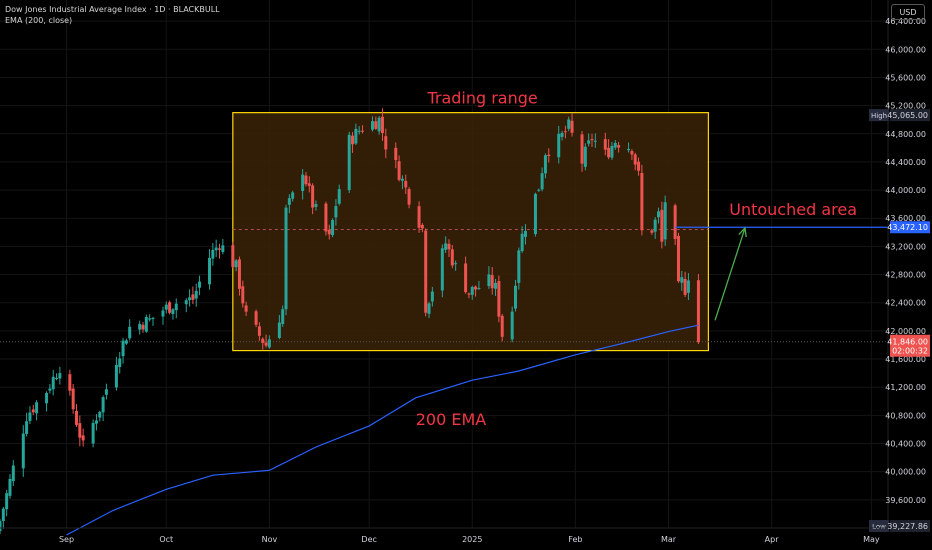  Describe the element at coordinates (910, 115) in the screenshot. I see `high-price-value-bg` at that location.